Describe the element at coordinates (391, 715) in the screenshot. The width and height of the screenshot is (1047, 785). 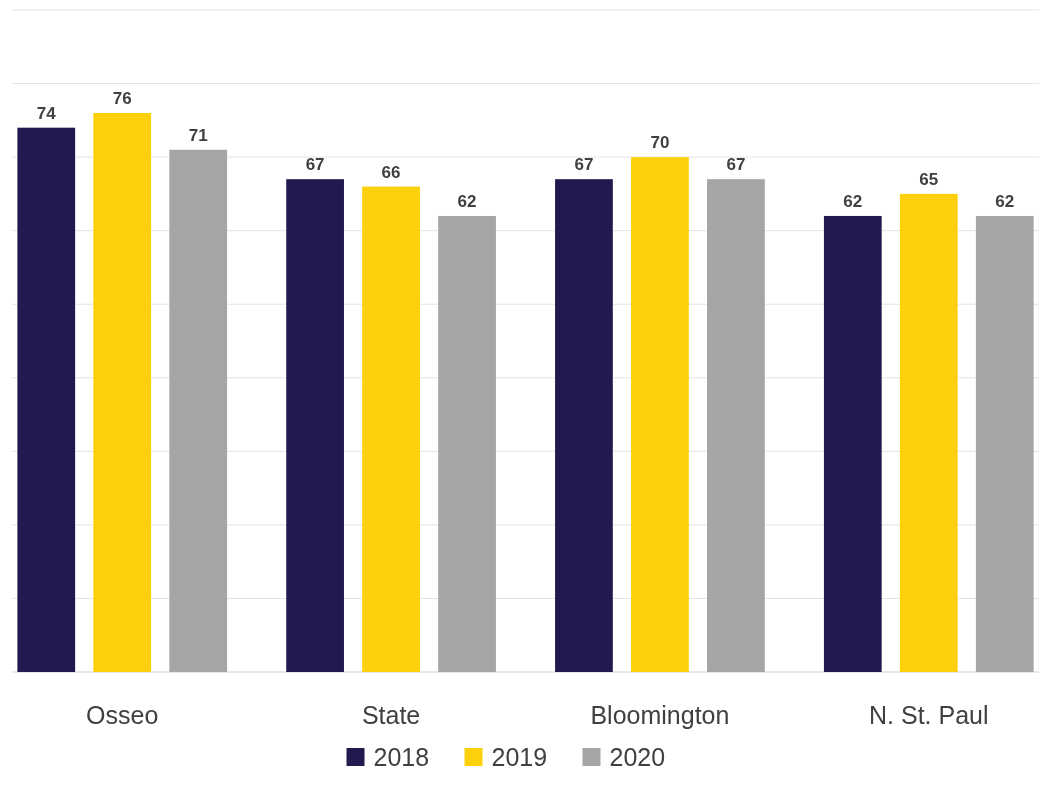
I see `x-tick-label: State` at that location.